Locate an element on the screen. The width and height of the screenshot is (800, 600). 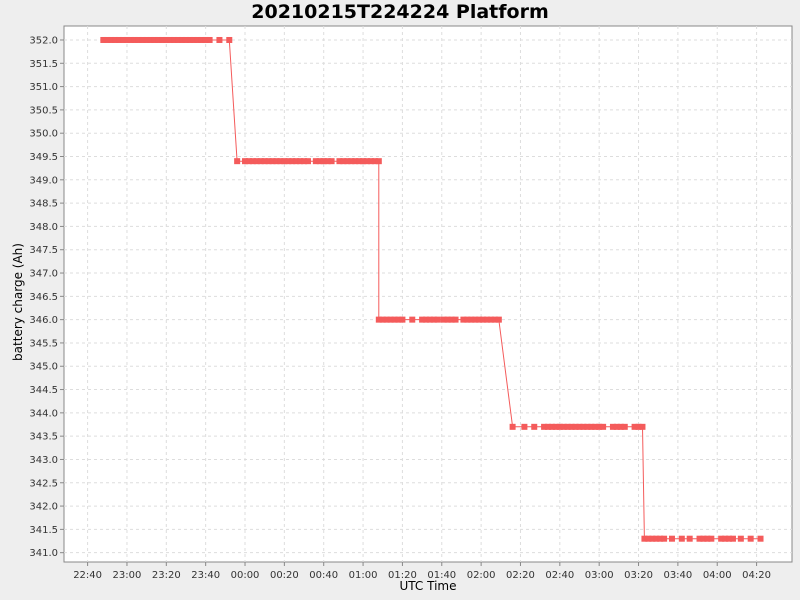
y-tick-label: 341.0 is located at coordinates (43, 553).